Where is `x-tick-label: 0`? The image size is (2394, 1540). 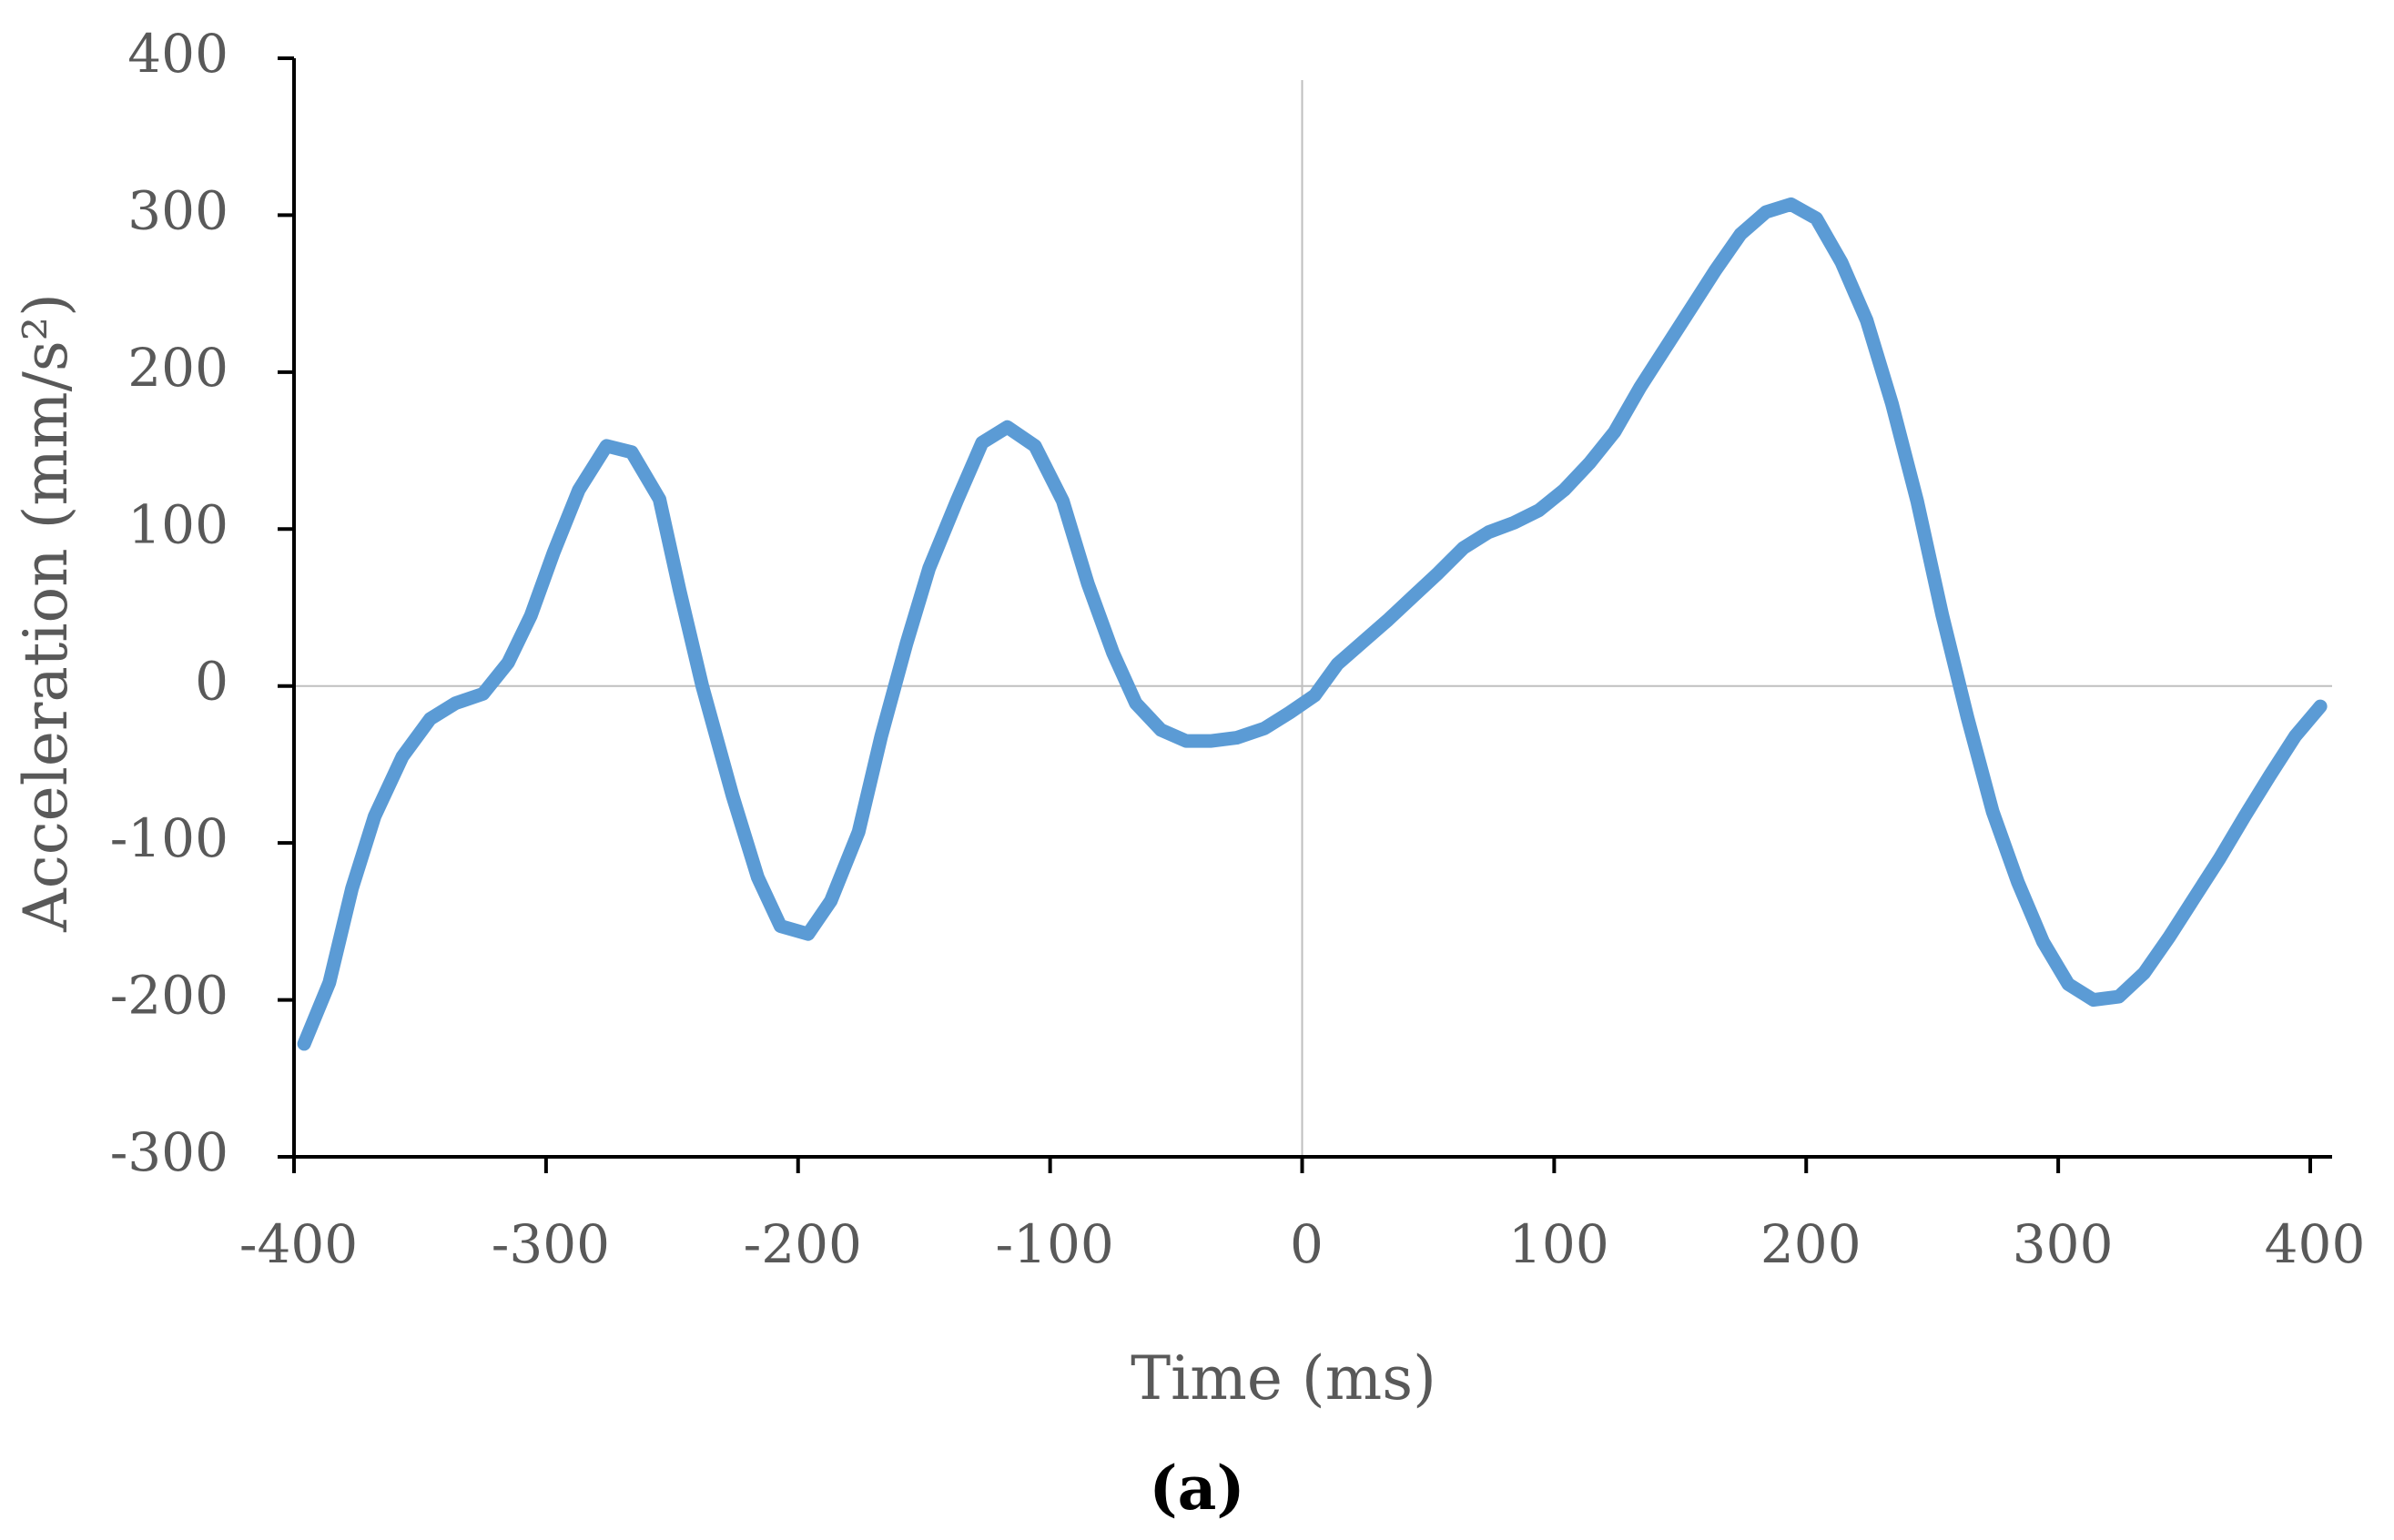
x-tick-label: 0 is located at coordinates (1307, 1244).